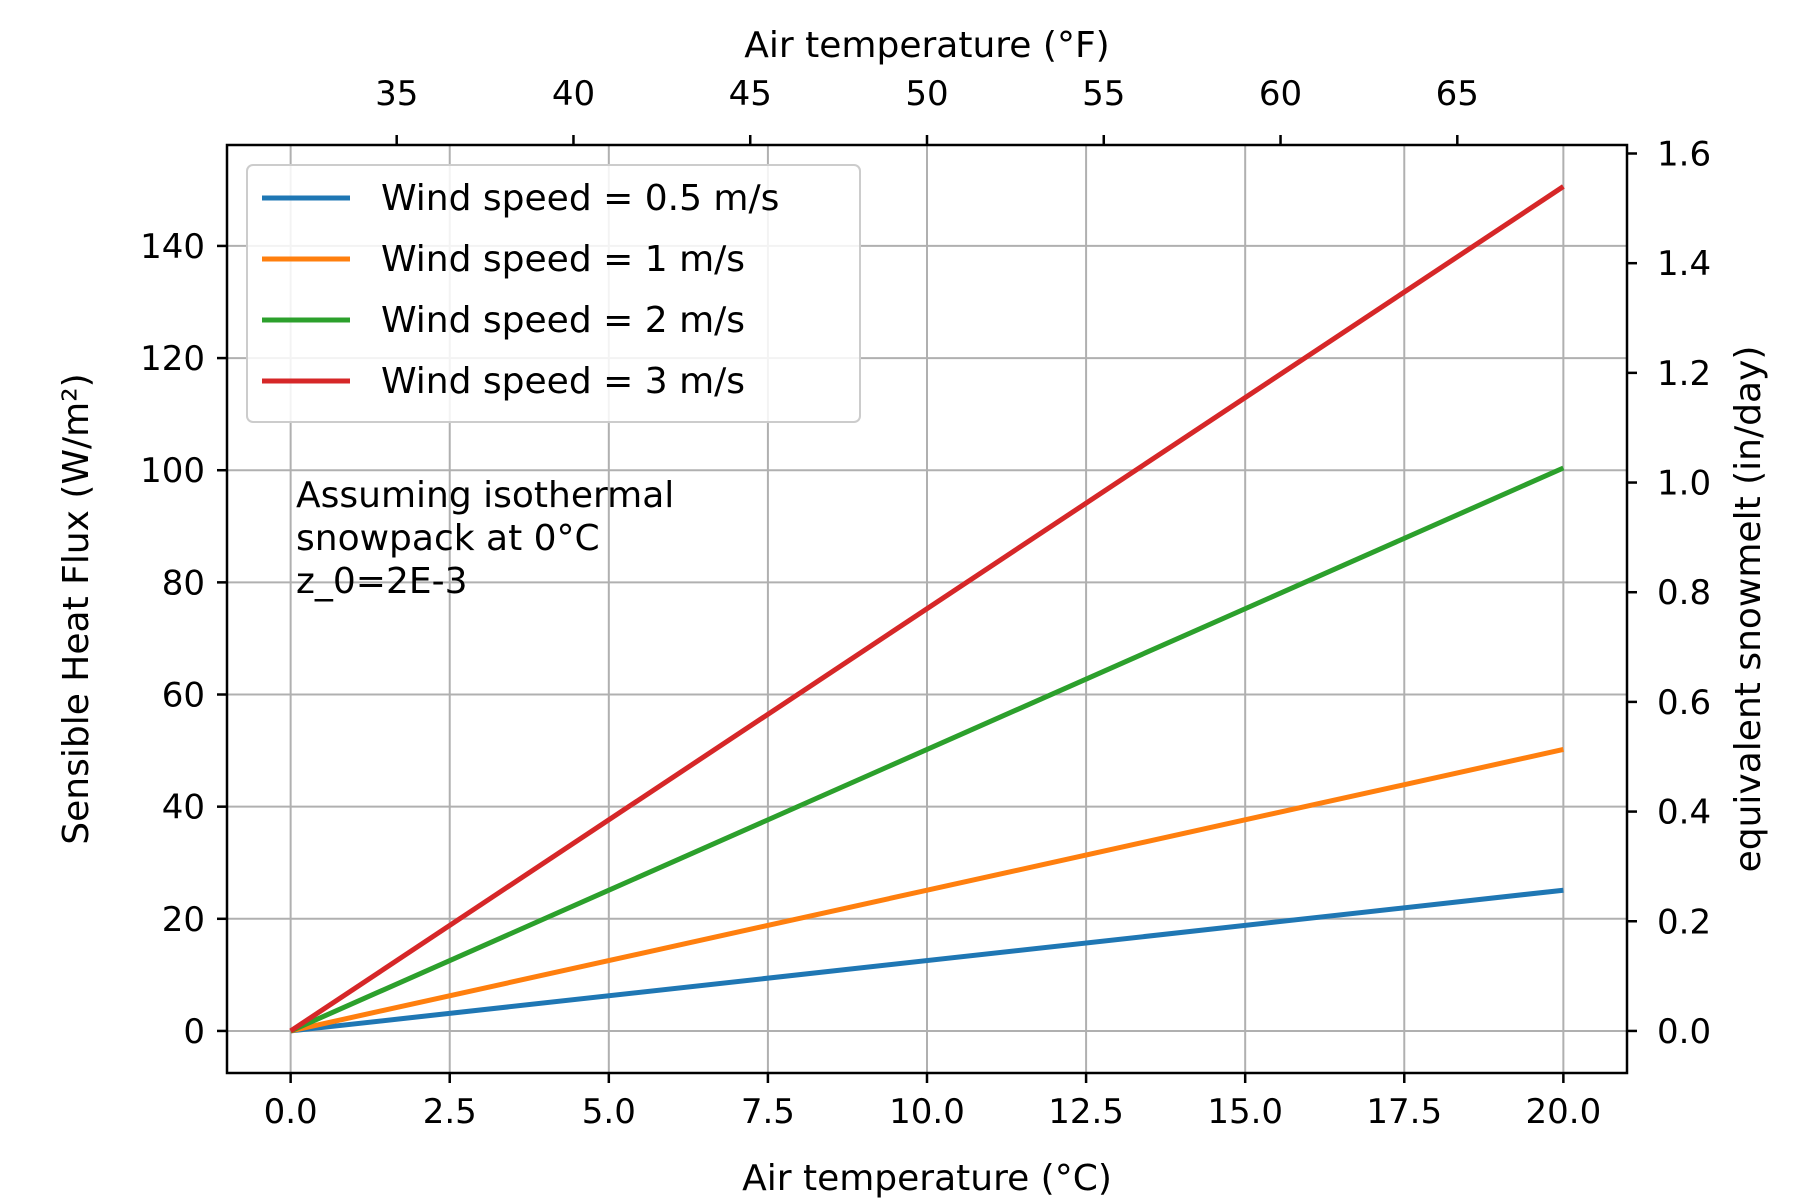  What do you see at coordinates (1684, 484) in the screenshot?
I see `right-y-tick-label: 1.0` at bounding box center [1684, 484].